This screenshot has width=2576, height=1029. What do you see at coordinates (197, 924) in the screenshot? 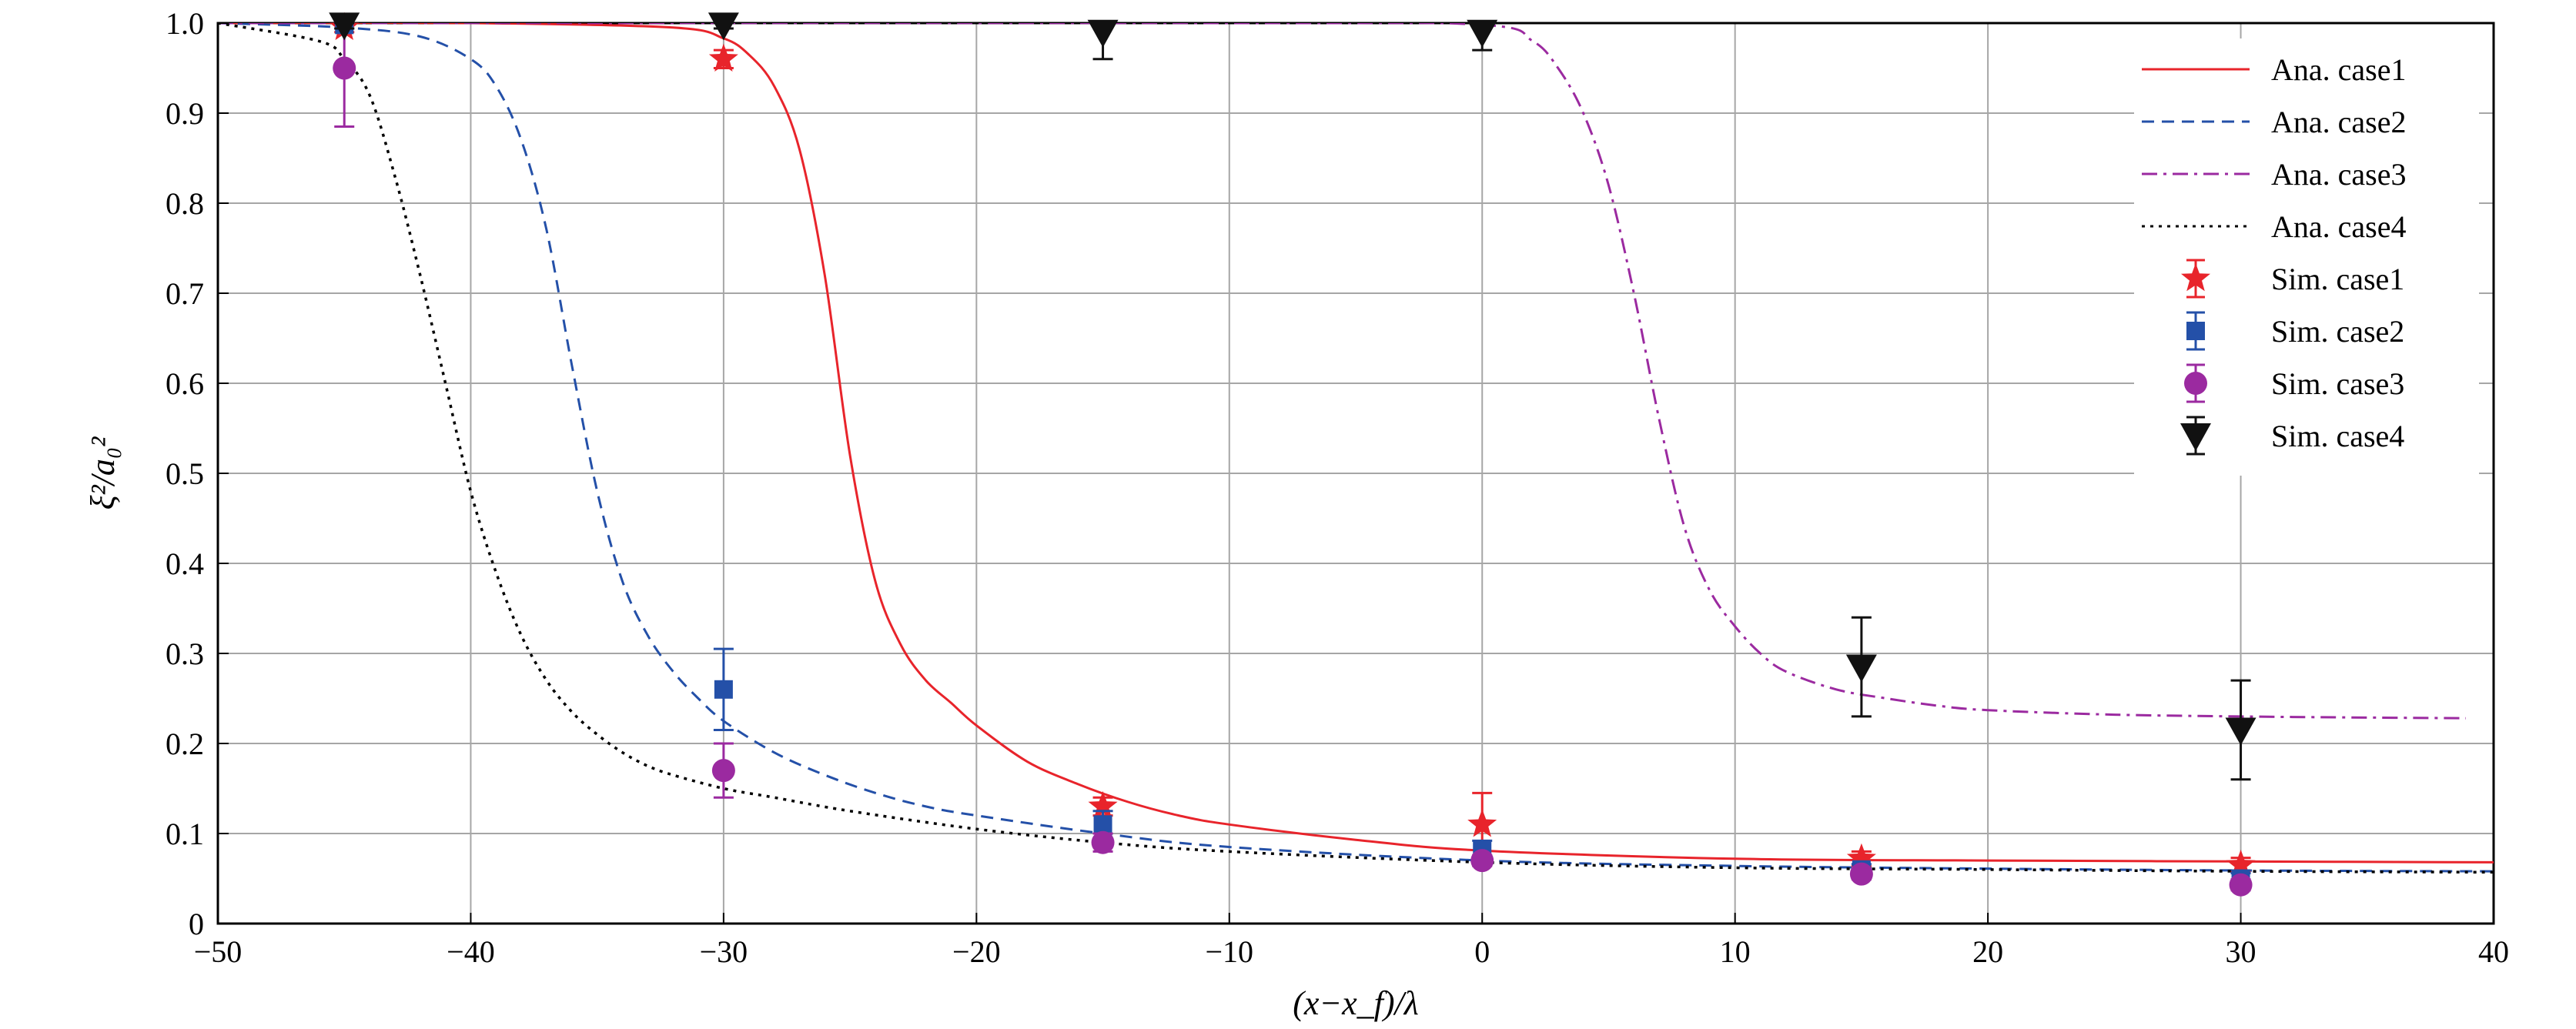
I see `y-tick-label: 0` at bounding box center [197, 924].